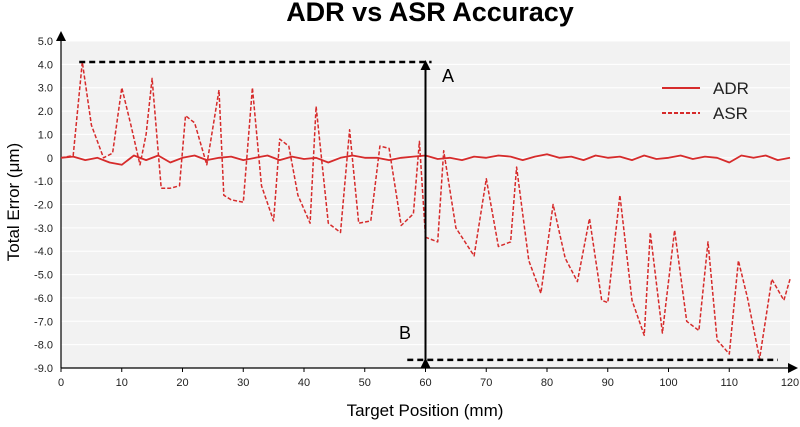  Describe the element at coordinates (43, 206) in the screenshot. I see `y-tick-label: -2.0` at that location.